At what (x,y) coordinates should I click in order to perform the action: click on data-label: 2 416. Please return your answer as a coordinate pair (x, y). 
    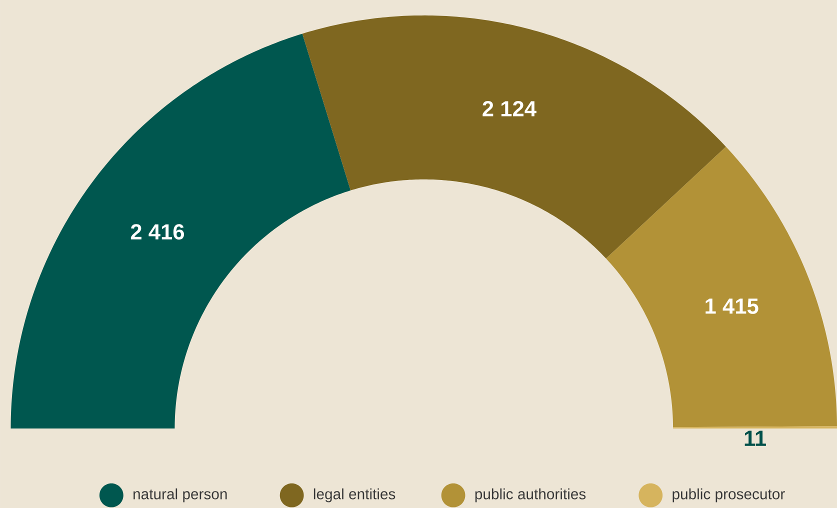
    Looking at the image, I should click on (157, 232).